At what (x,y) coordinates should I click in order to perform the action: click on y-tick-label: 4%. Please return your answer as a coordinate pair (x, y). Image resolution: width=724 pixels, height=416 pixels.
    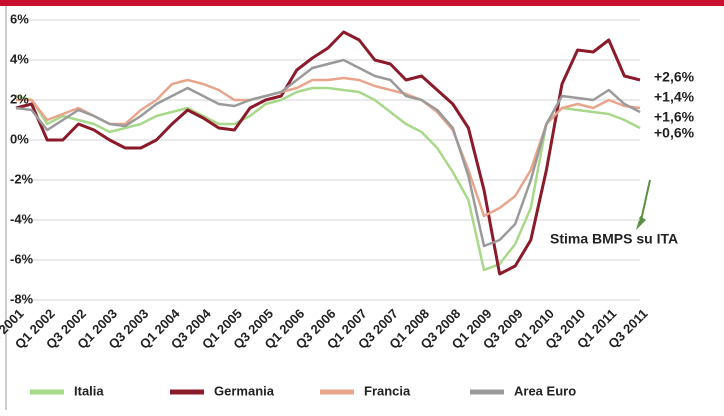
    Looking at the image, I should click on (19, 58).